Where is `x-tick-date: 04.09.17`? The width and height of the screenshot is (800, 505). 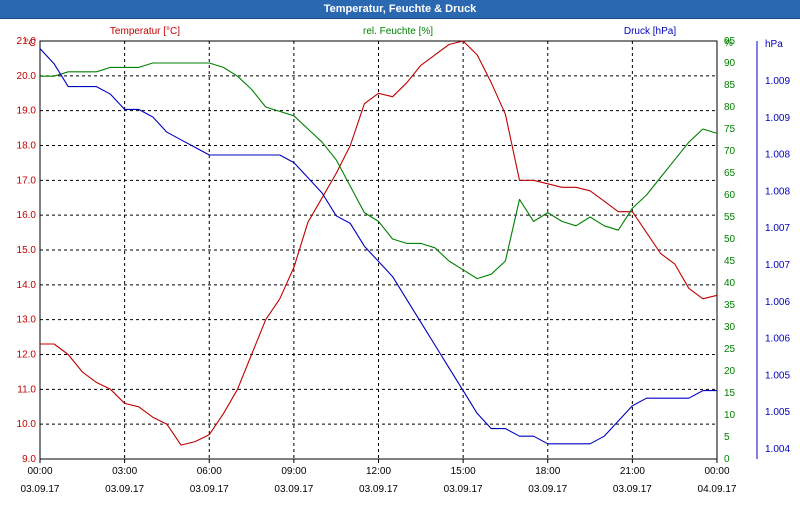 x-tick-date: 04.09.17 is located at coordinates (717, 489).